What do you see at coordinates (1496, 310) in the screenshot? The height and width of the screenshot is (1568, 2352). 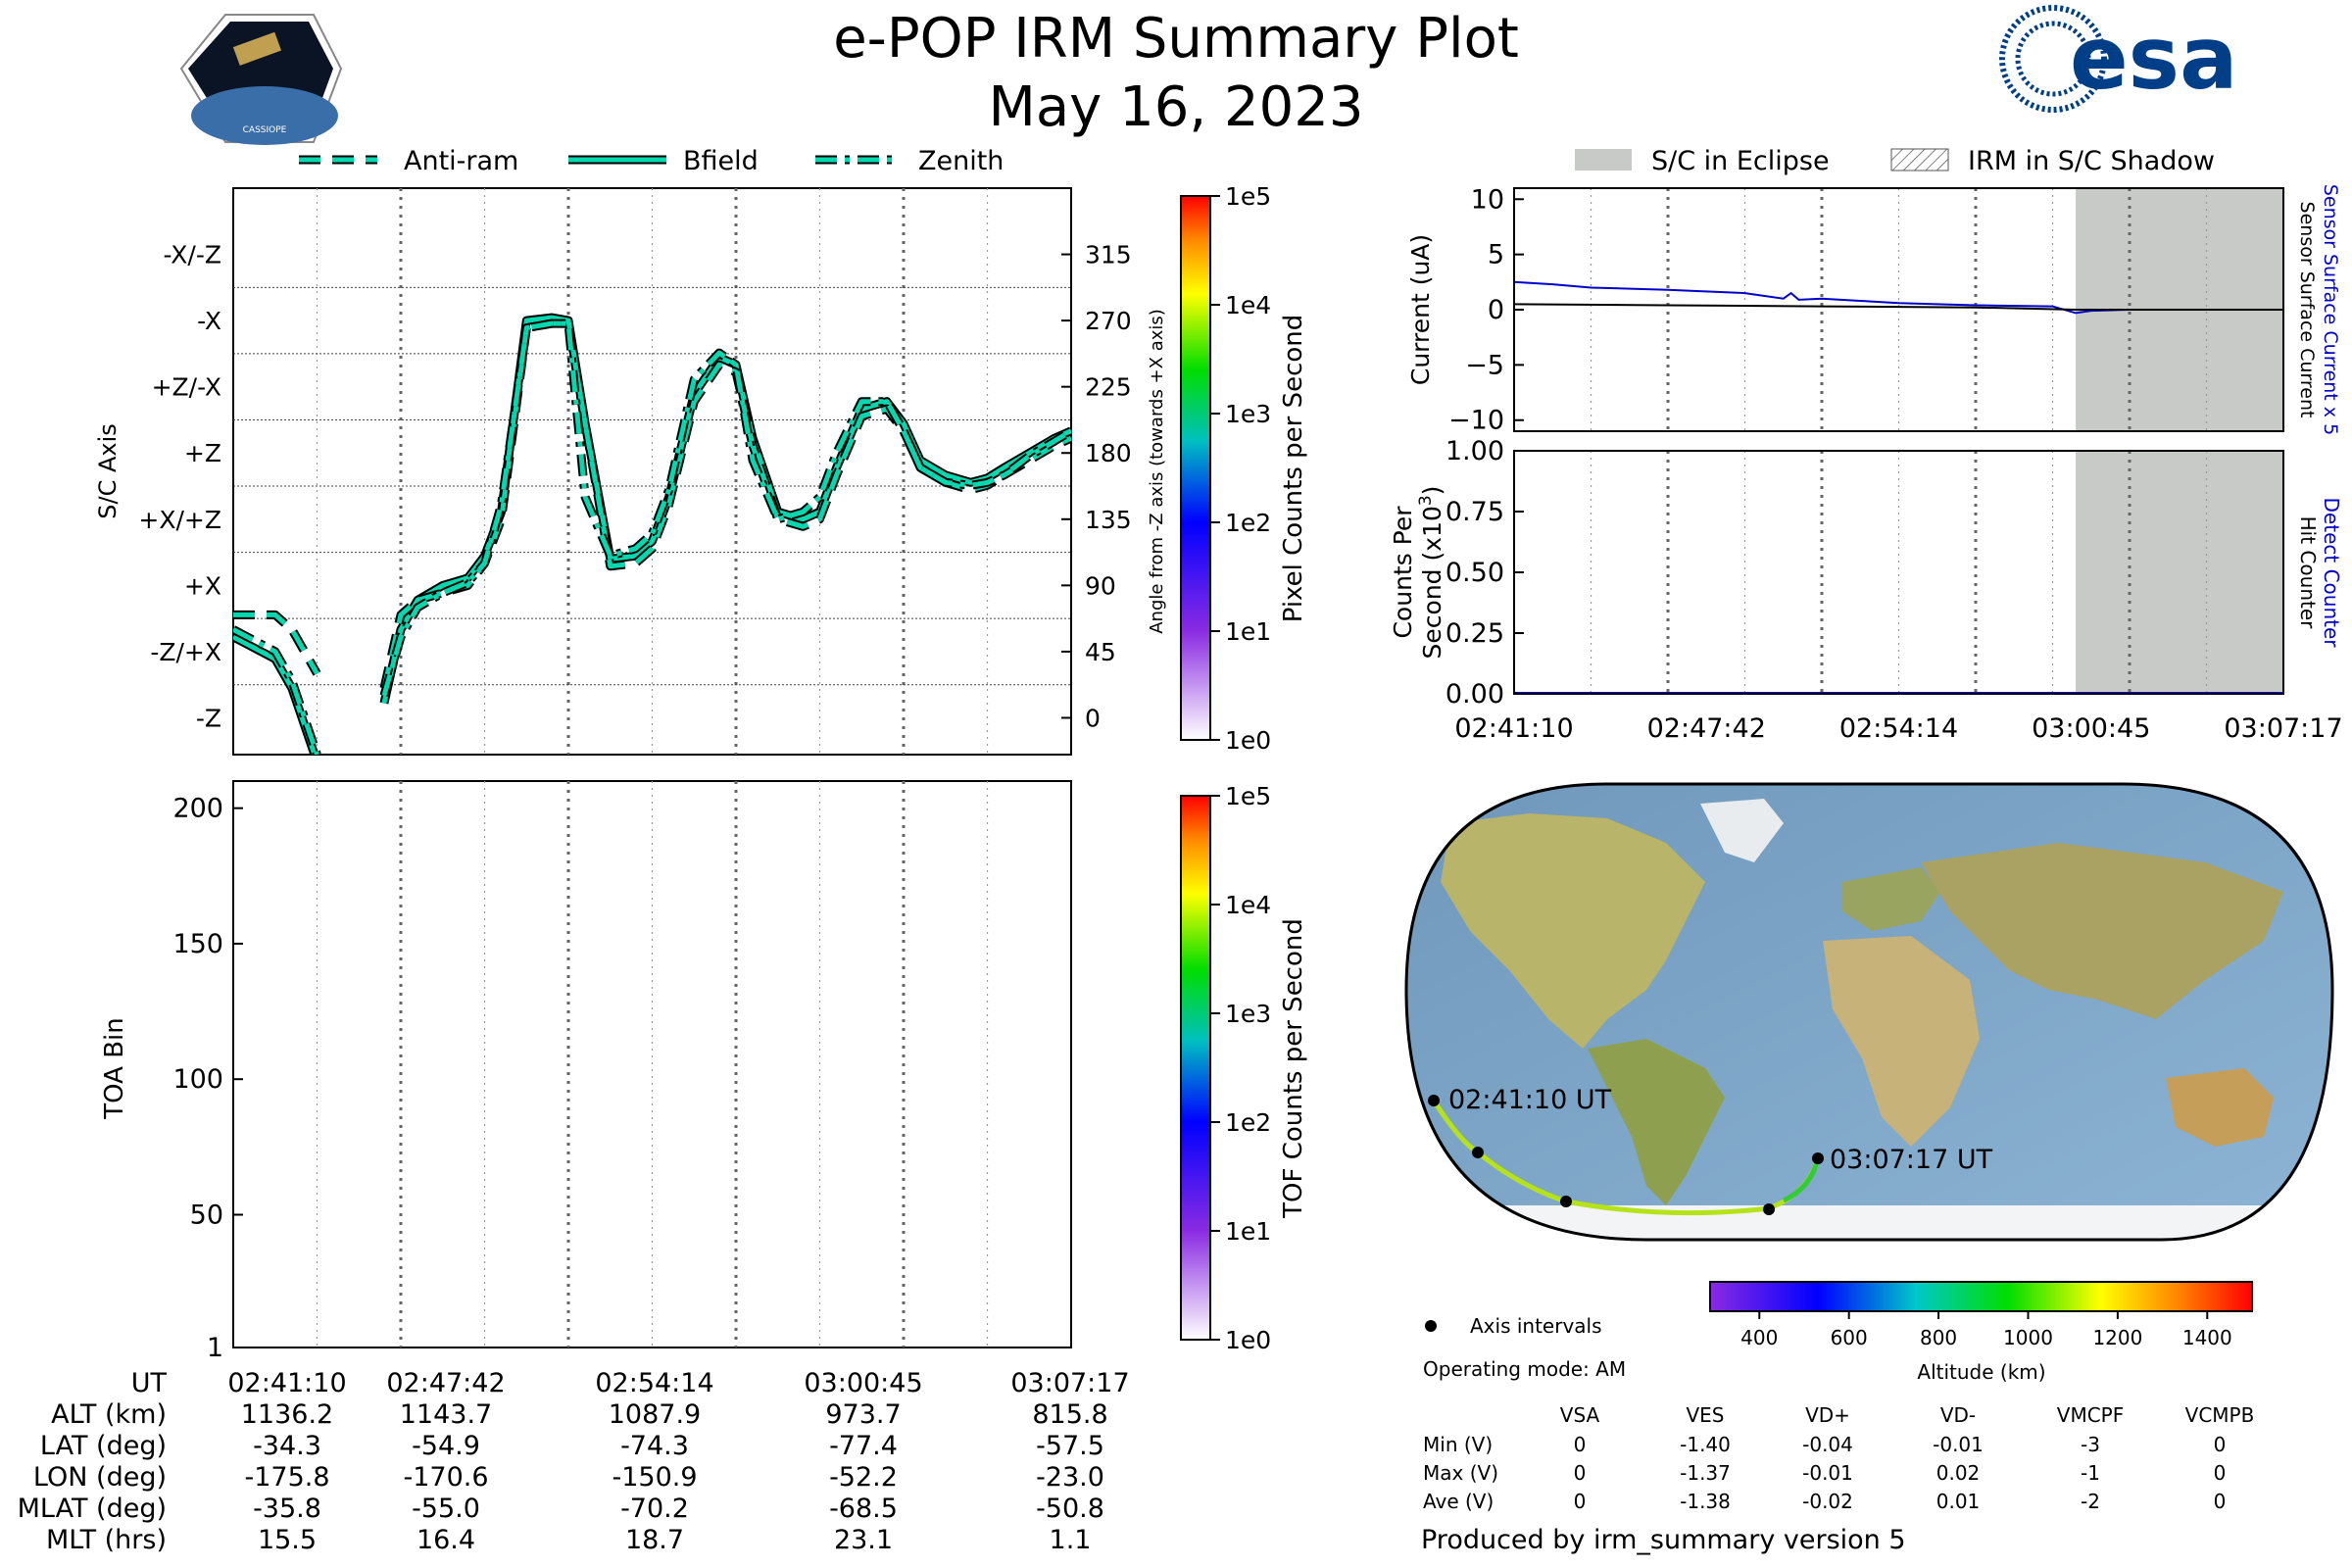 I see `current-ytick-label: 0` at bounding box center [1496, 310].